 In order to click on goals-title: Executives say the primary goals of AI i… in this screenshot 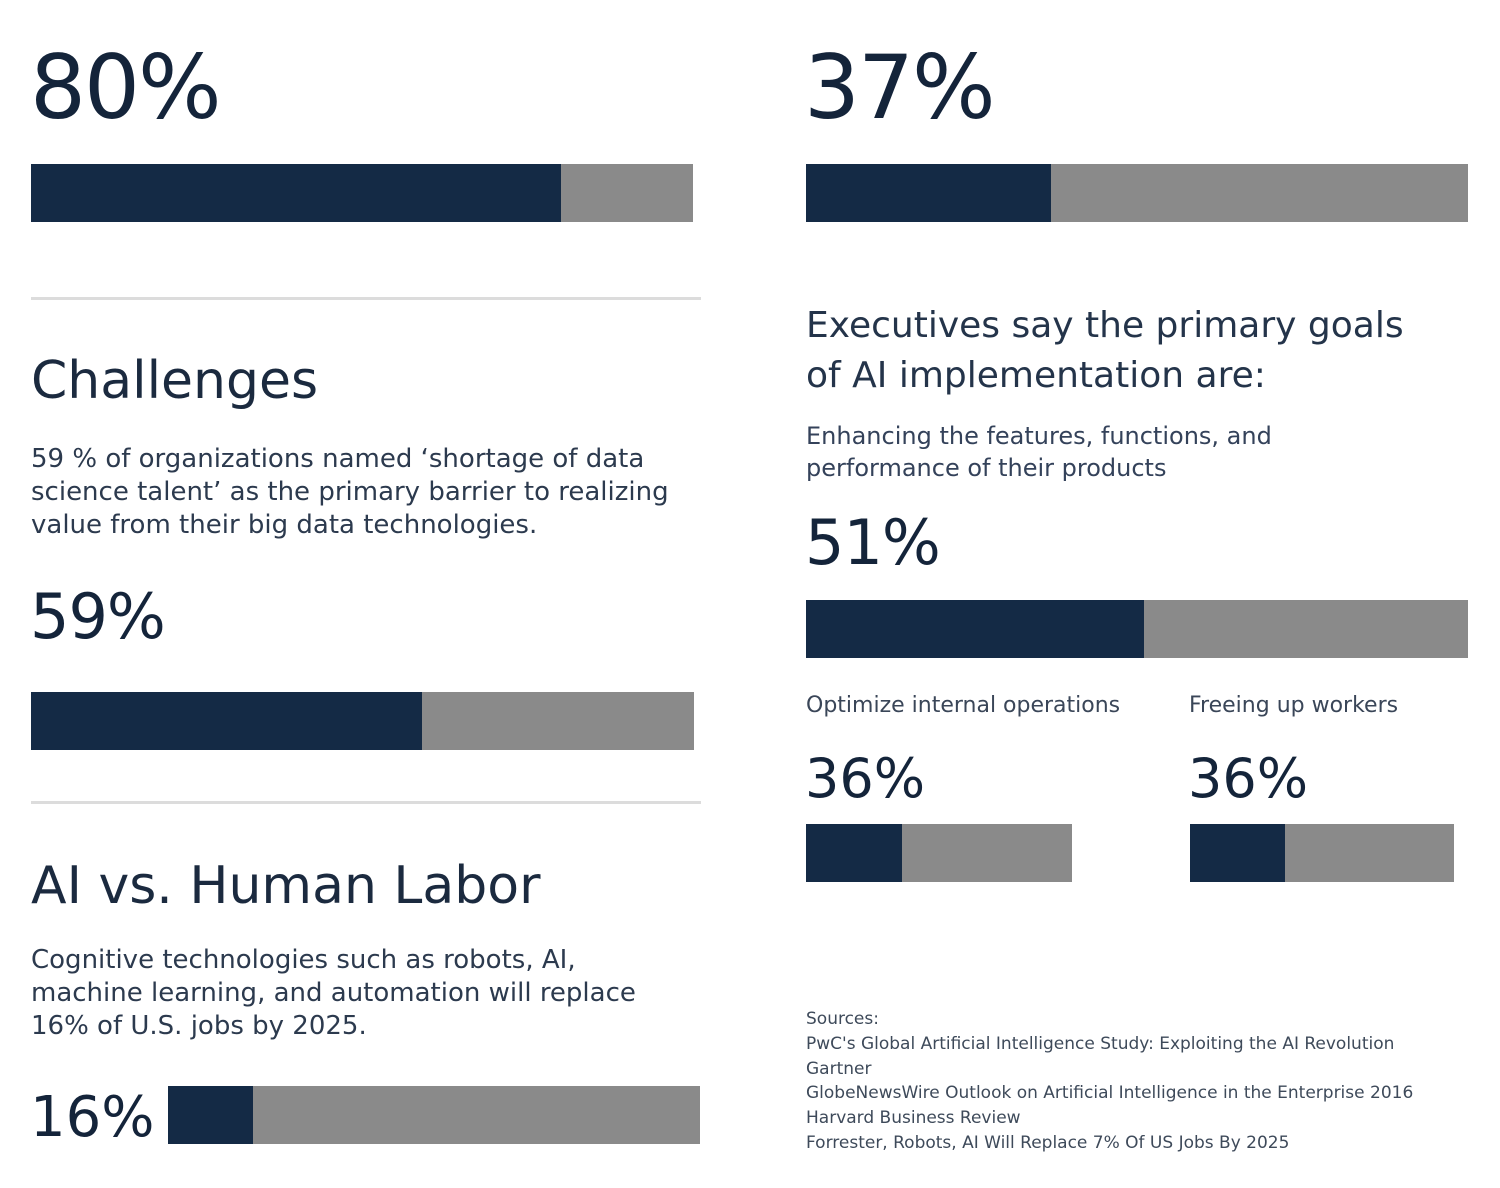, I will do `click(1105, 350)`.